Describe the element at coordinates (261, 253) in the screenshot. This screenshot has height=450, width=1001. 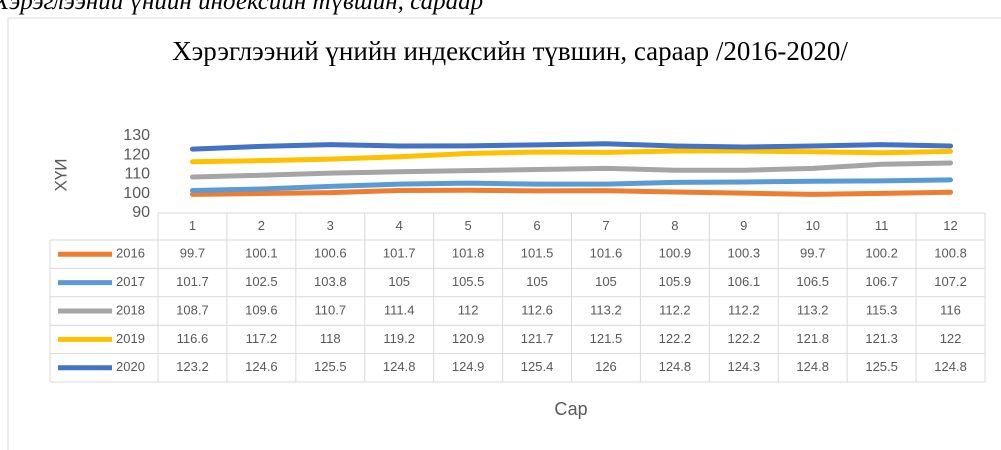
I see `table-value: 100.1` at that location.